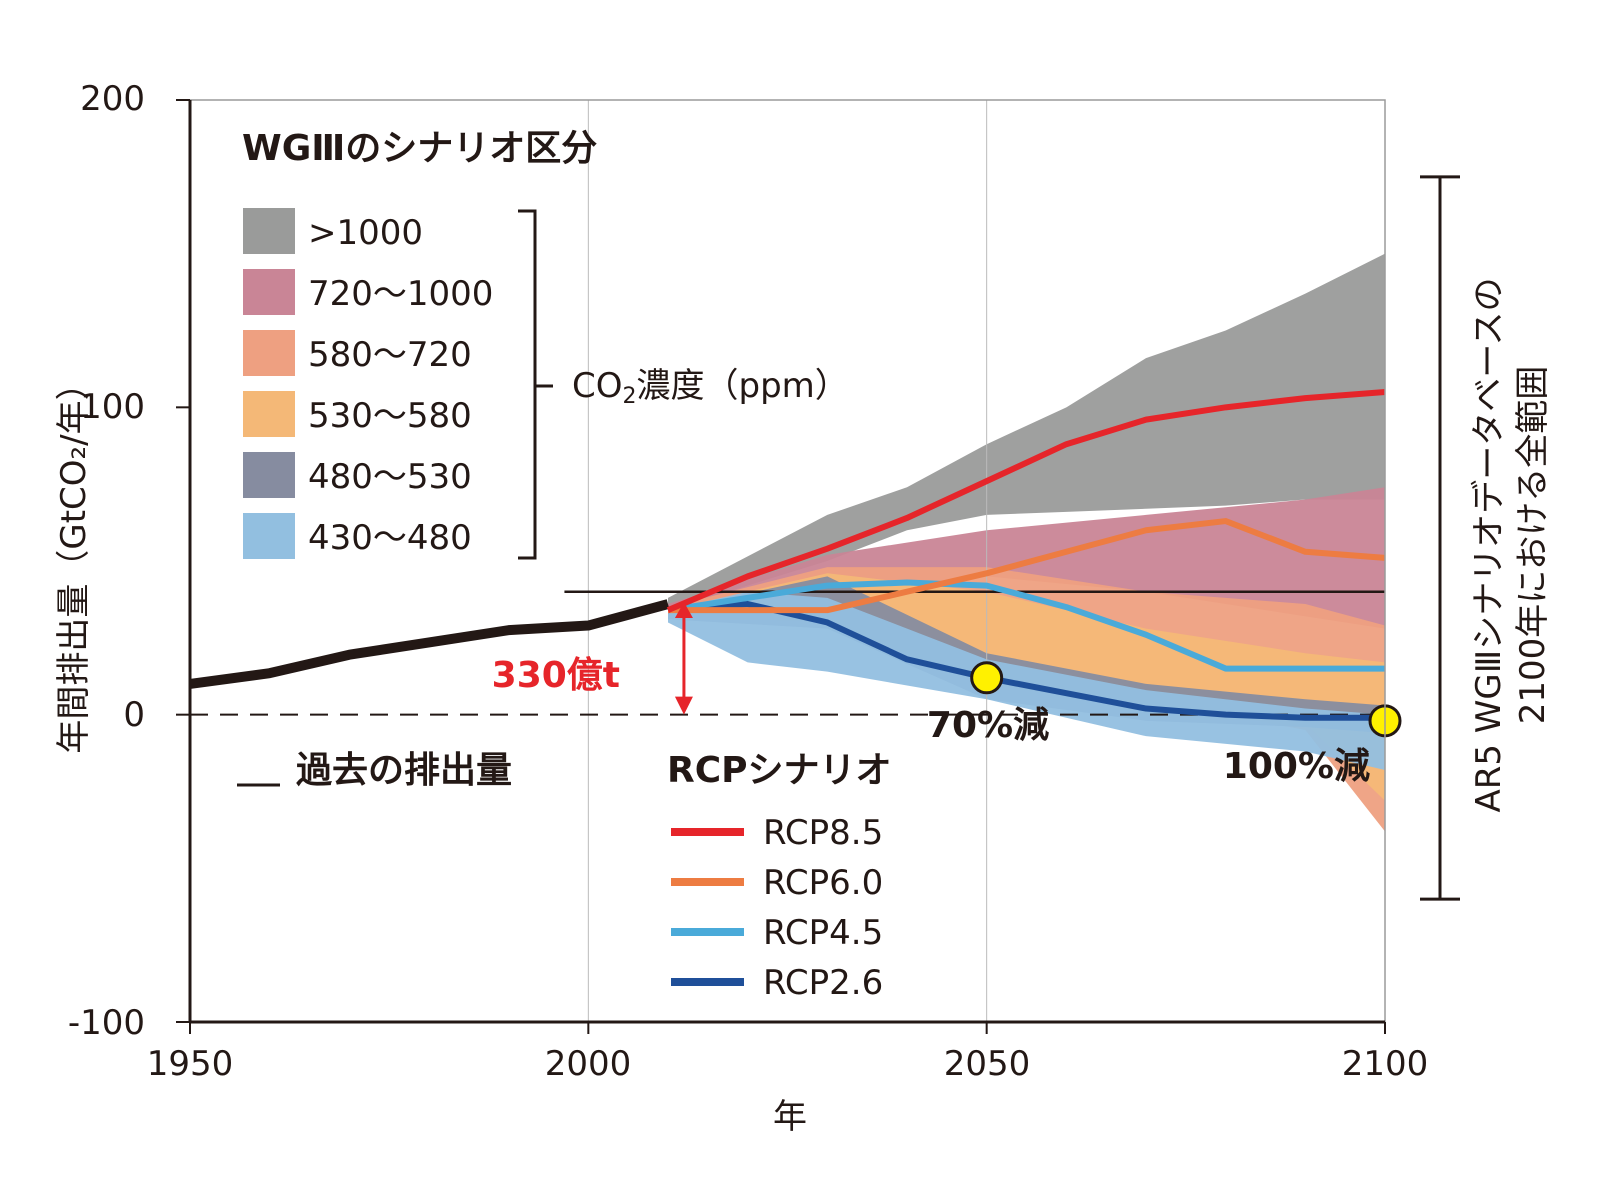 Image resolution: width=1600 pixels, height=1200 pixels. I want to click on legend-label: 720〜1000, so click(400, 294).